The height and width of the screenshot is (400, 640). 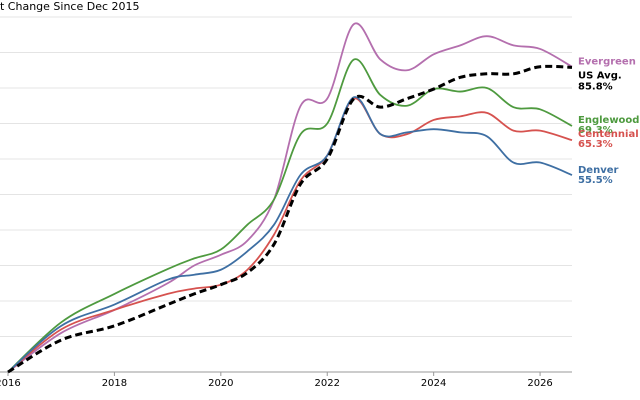 What do you see at coordinates (114, 383) in the screenshot?
I see `x-tick-label: 2018` at bounding box center [114, 383].